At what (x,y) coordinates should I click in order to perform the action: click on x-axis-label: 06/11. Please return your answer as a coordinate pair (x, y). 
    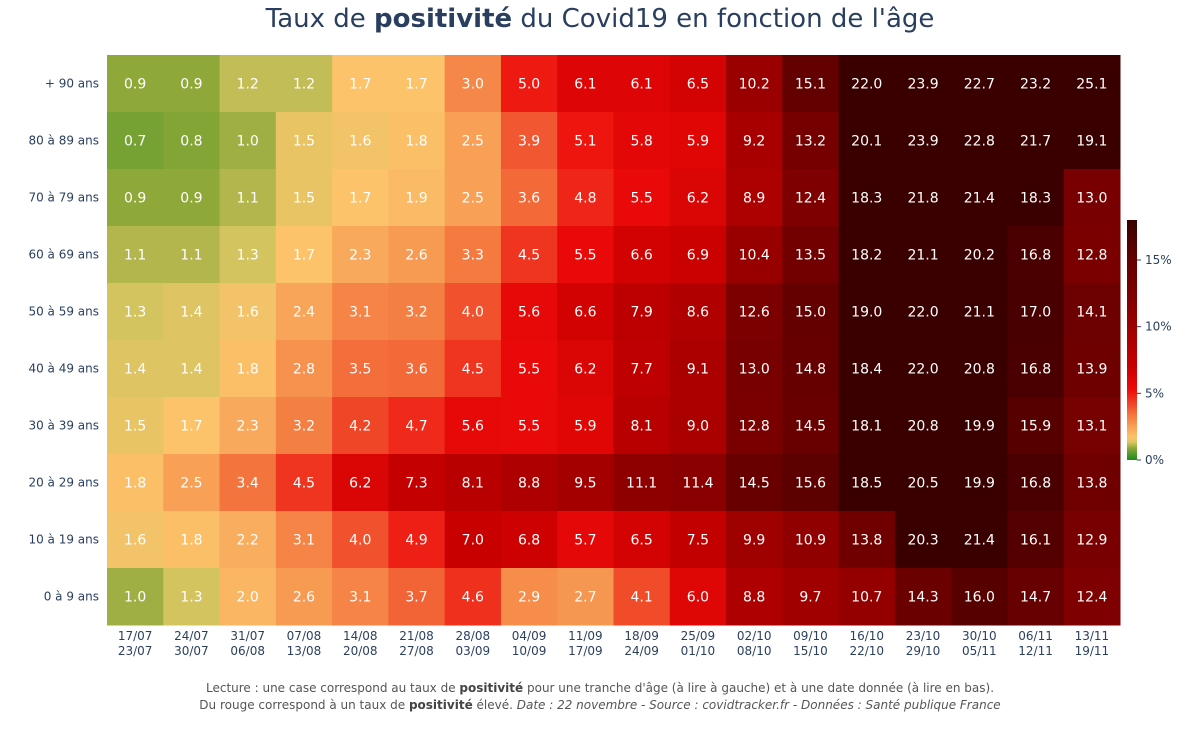
    Looking at the image, I should click on (1035, 636).